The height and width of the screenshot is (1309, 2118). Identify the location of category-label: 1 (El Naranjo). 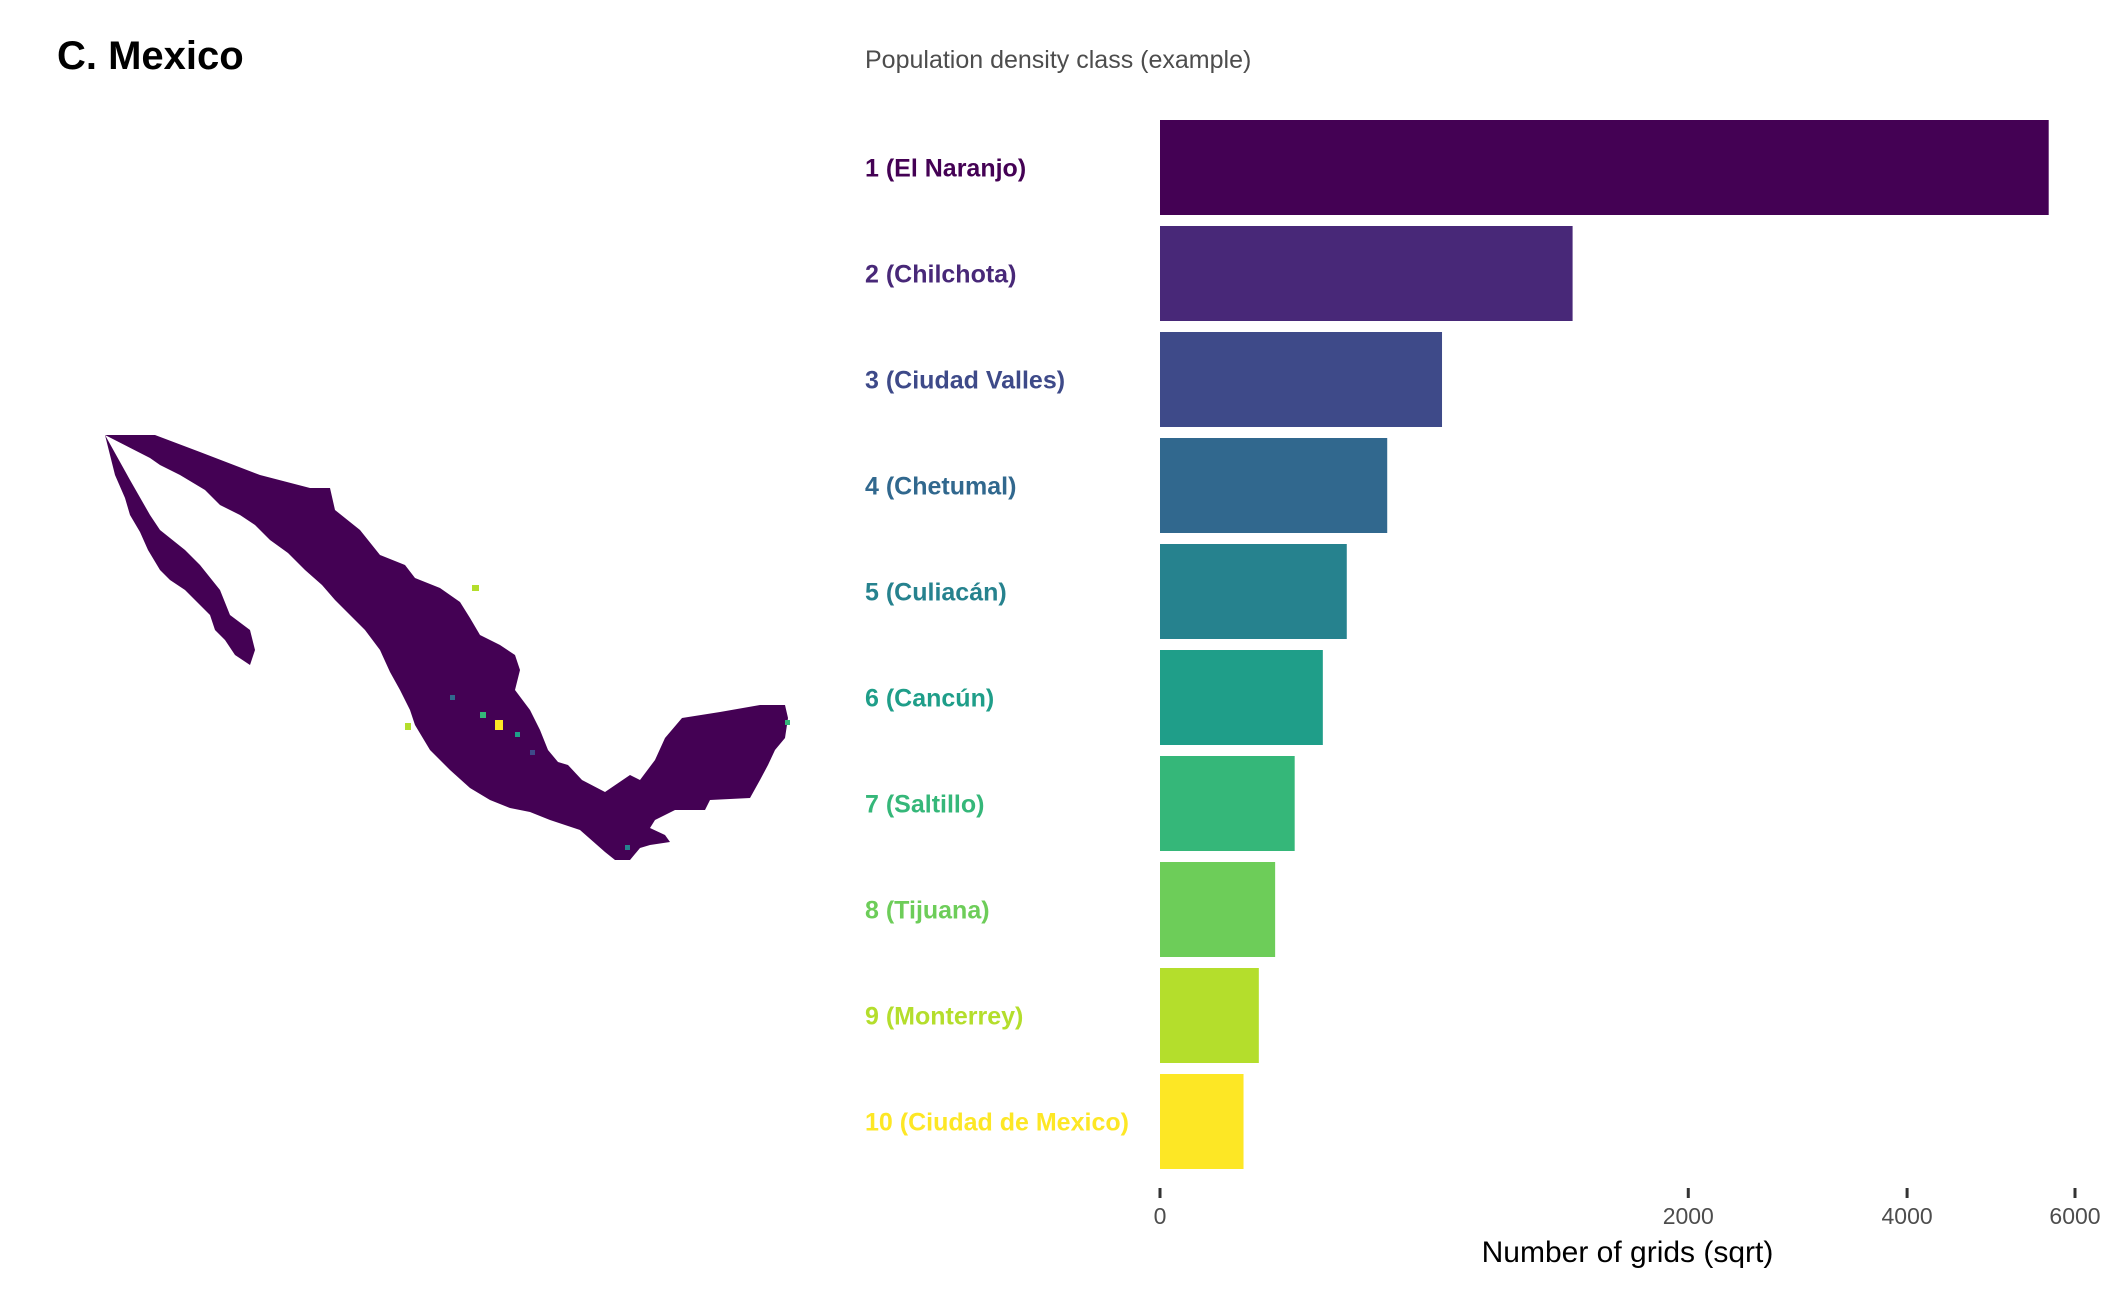
(945, 169).